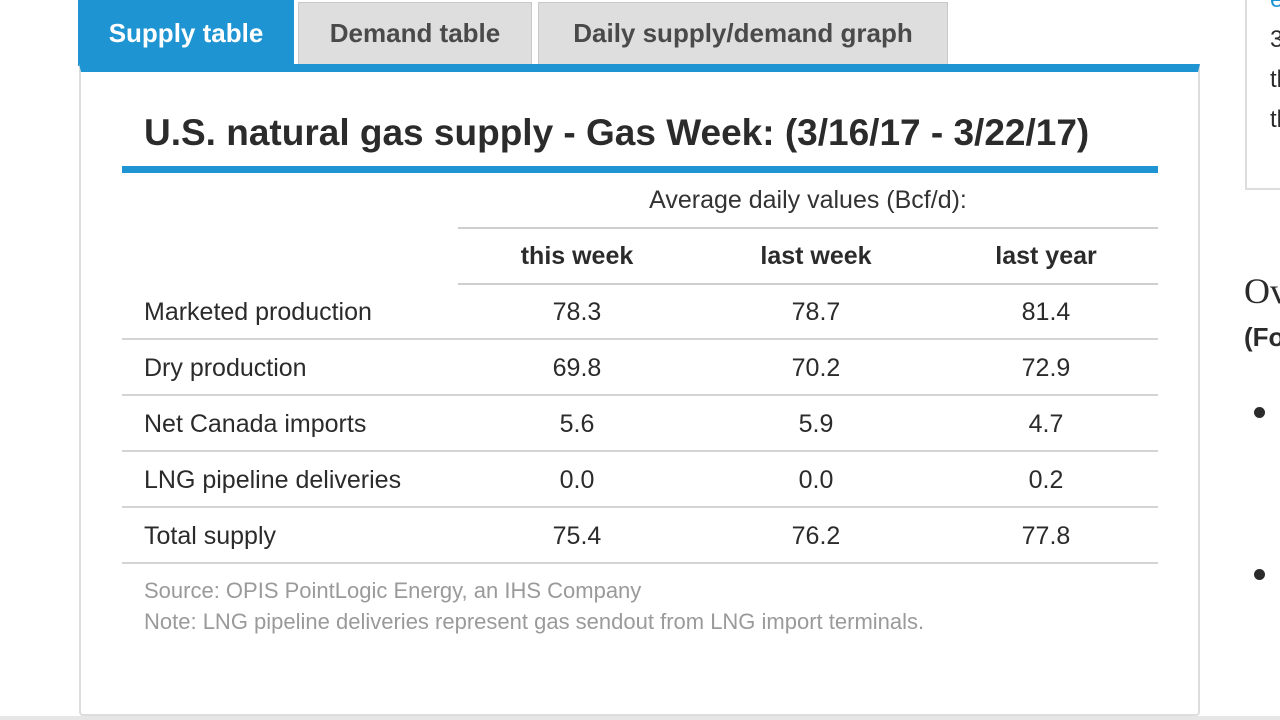  What do you see at coordinates (640, 424) in the screenshot?
I see `table-row: Net Canada imports 5.6 5.9 4.7` at bounding box center [640, 424].